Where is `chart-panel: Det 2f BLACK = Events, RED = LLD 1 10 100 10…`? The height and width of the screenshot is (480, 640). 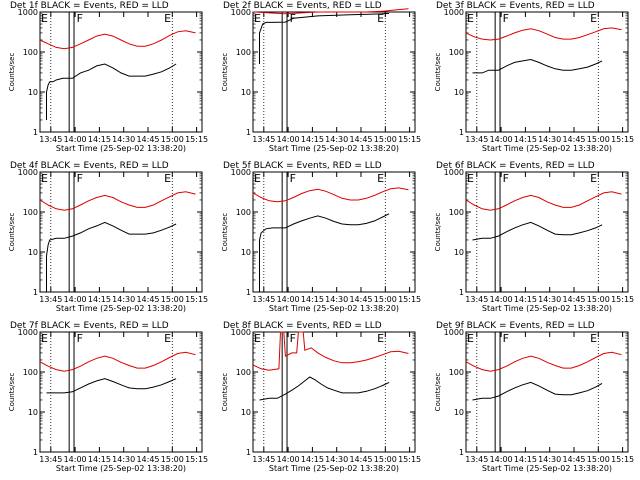 chart-panel: Det 2f BLACK = Events, RED = LLD 1 10 100 10… is located at coordinates (321, 77).